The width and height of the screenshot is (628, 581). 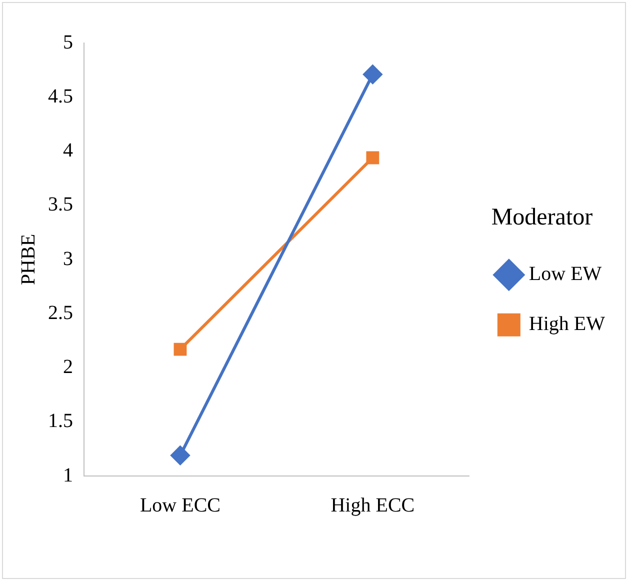 What do you see at coordinates (68, 475) in the screenshot?
I see `y-tick-label: 1` at bounding box center [68, 475].